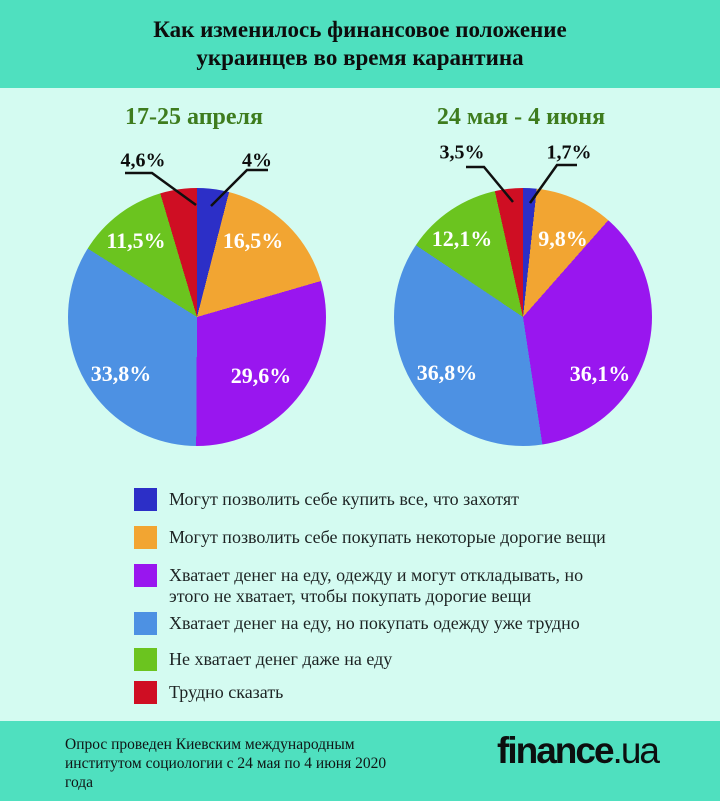 Image resolution: width=720 pixels, height=801 pixels. I want to click on slice-label: 36,8%, so click(447, 372).